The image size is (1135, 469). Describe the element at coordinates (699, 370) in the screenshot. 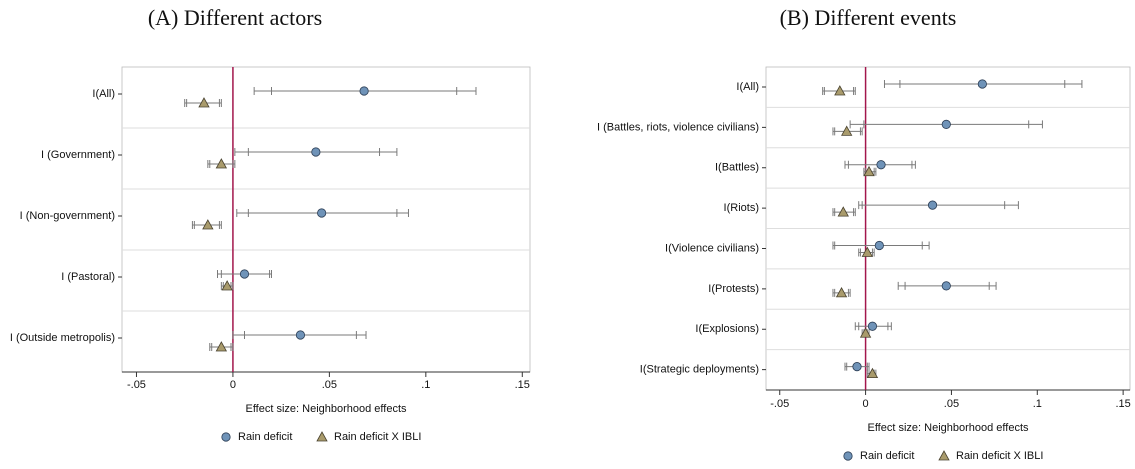

I see `y-tick-label: I(Strategic deployments)` at that location.